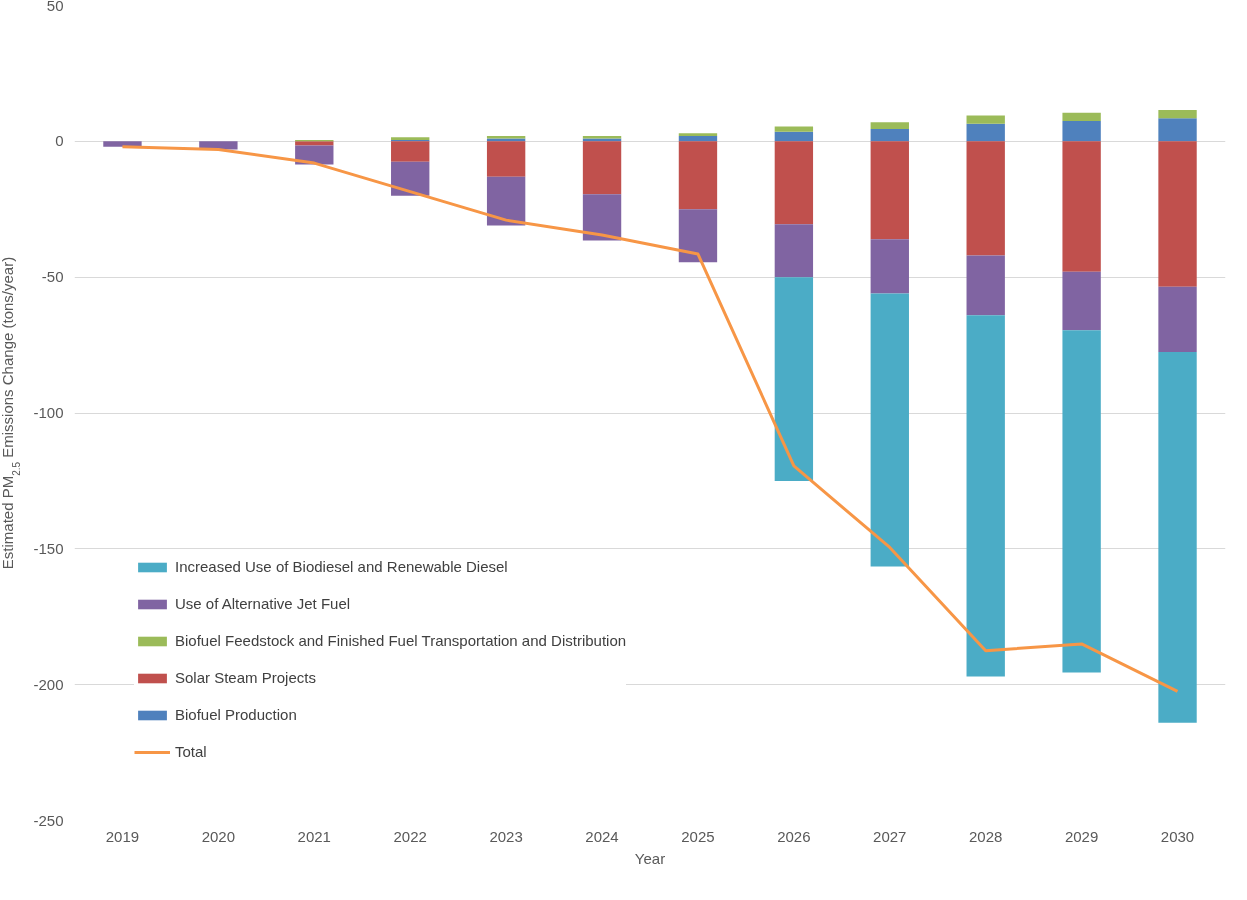 The image size is (1247, 900). I want to click on x-tick-label: 2028, so click(986, 836).